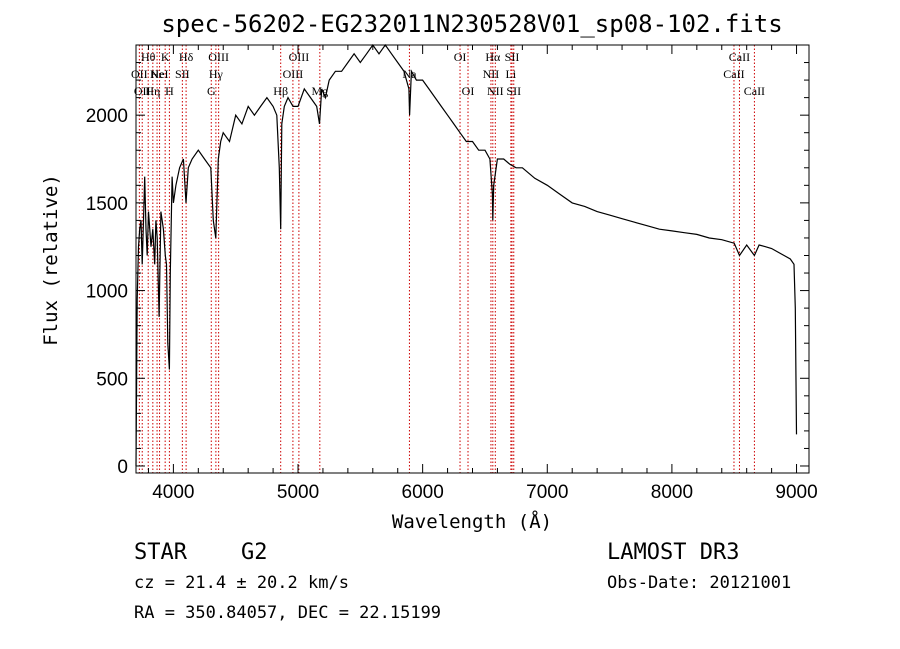  Describe the element at coordinates (280, 91) in the screenshot. I see `emission-line-label: Hβ` at that location.